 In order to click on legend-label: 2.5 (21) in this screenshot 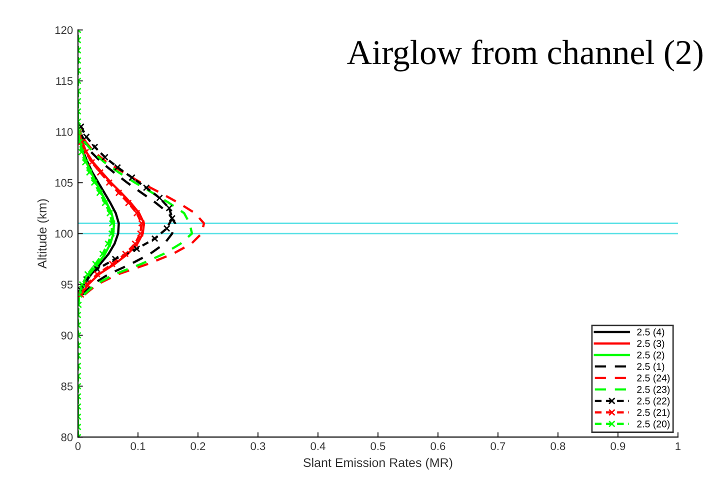, I will do `click(653, 413)`.